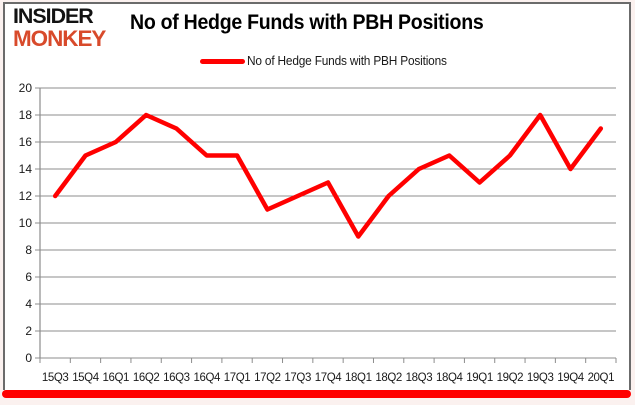 The height and width of the screenshot is (405, 635). Describe the element at coordinates (28, 250) in the screenshot. I see `y-tick-label: 8` at that location.